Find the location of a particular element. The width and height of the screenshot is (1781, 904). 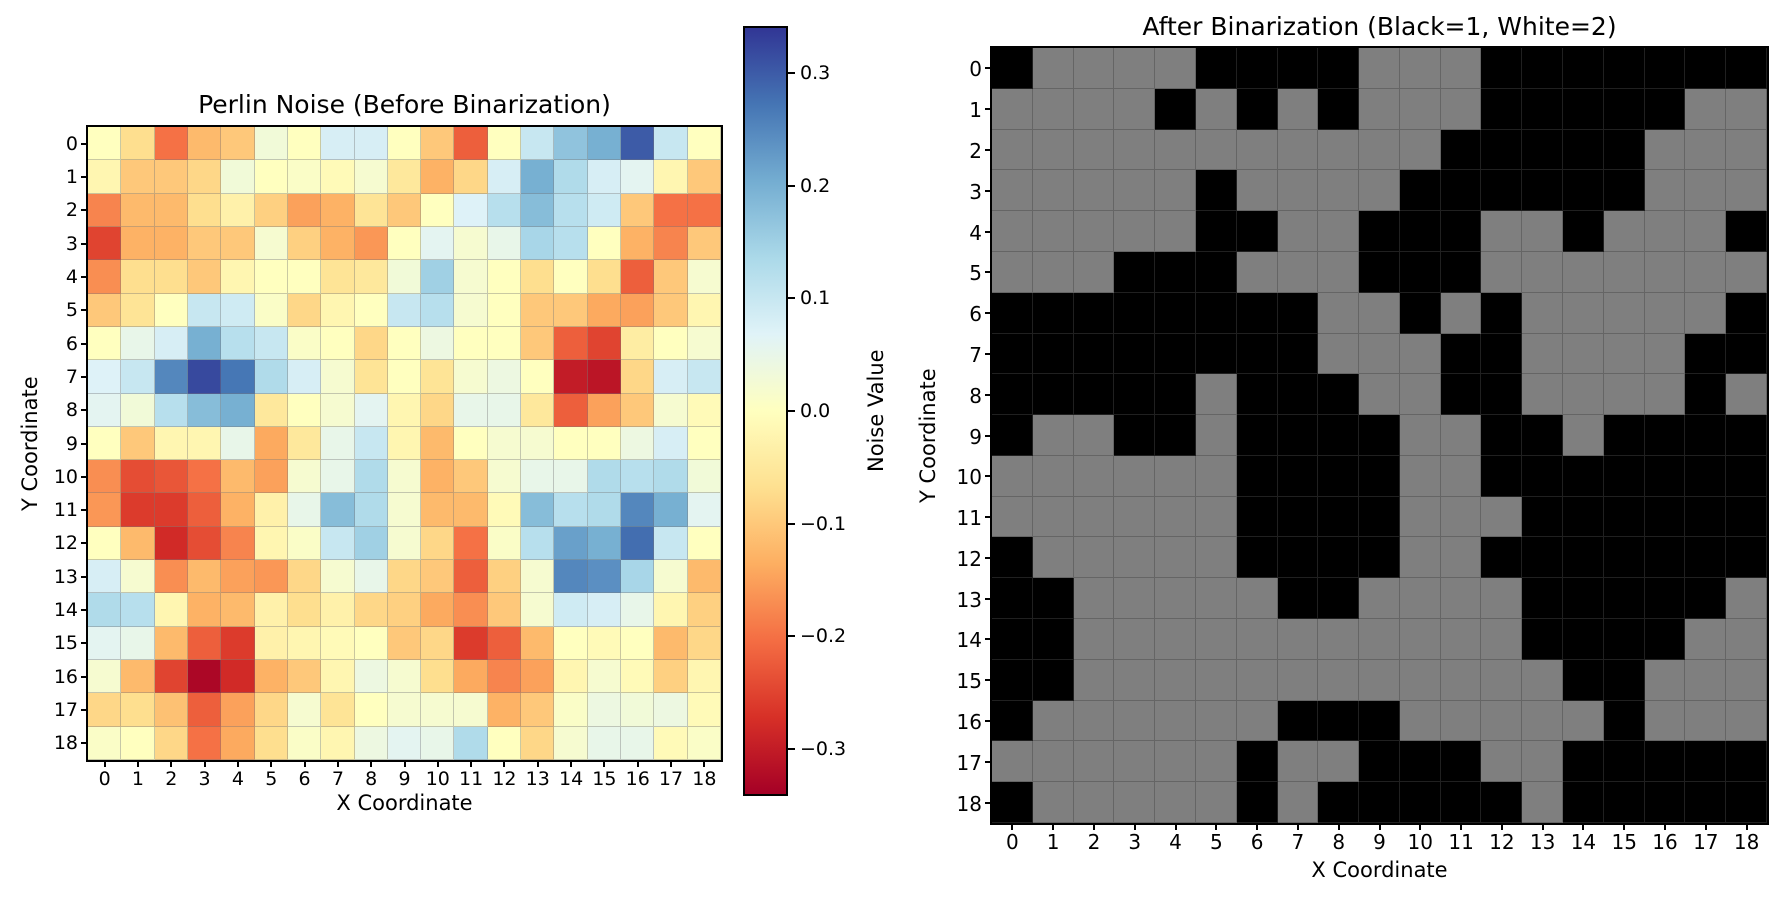

colorbar-tick-label: −0.1 is located at coordinates (823, 523).